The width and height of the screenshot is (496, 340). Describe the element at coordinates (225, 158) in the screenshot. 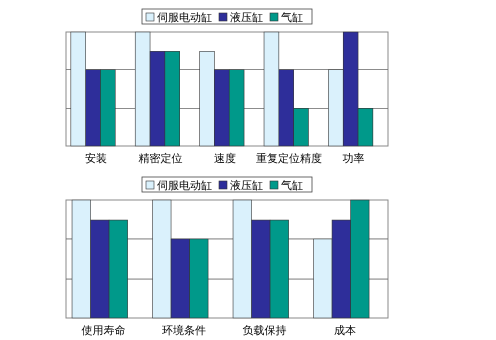

I see `x-tick-label: 速度` at that location.